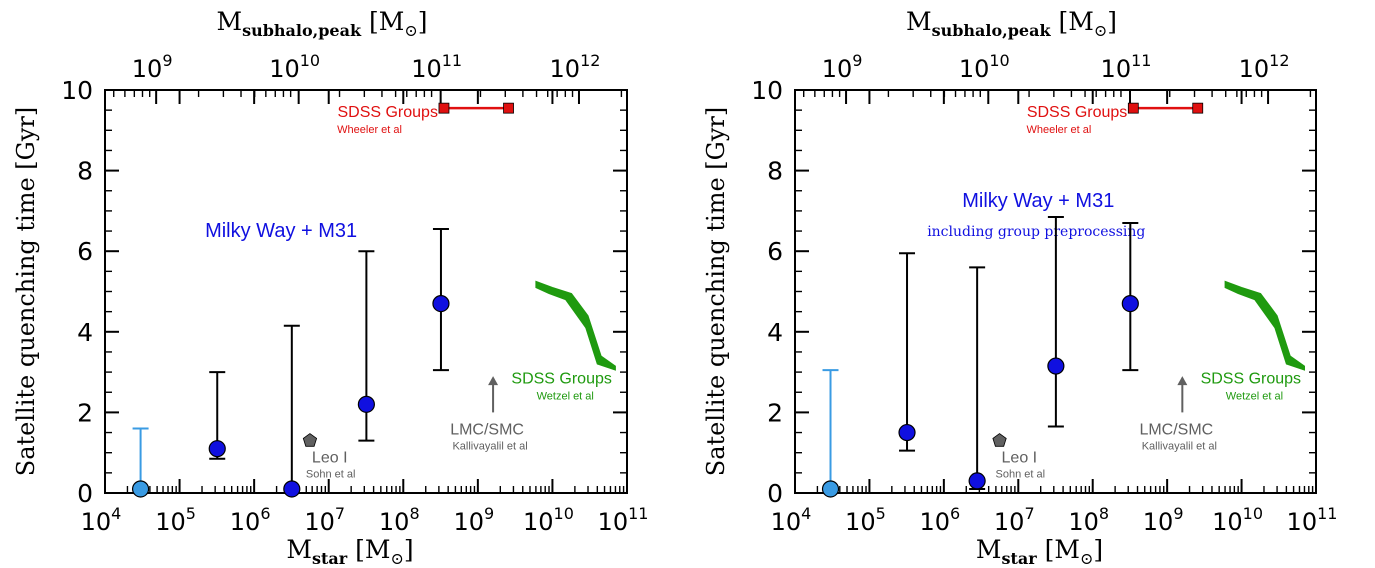 This screenshot has width=1375, height=568. I want to click on x-tick-exponent: 10, so click(564, 513).